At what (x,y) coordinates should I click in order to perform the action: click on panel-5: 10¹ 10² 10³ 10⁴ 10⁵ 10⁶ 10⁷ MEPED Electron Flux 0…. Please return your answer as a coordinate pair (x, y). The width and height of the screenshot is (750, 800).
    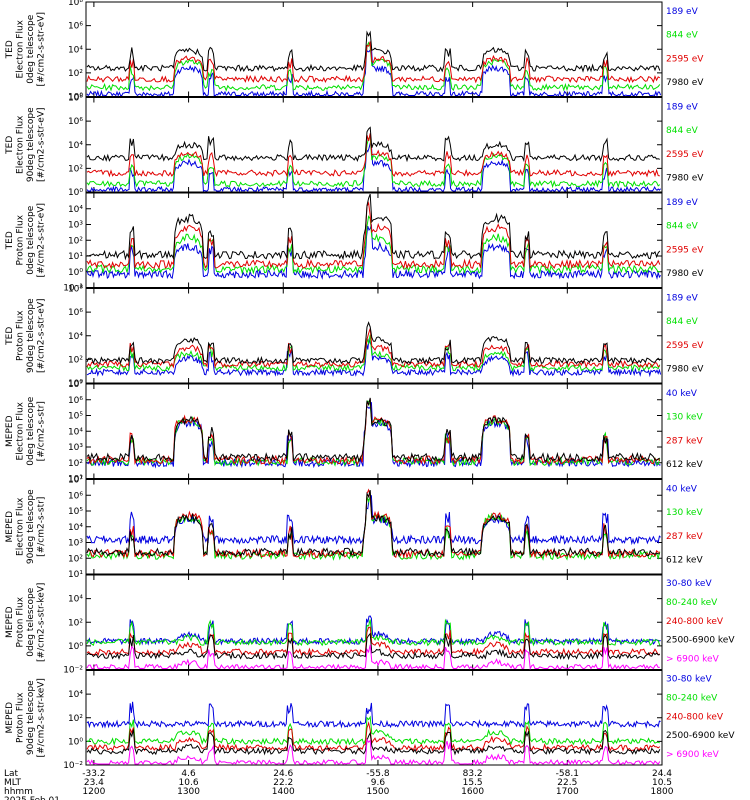
    Looking at the image, I should click on (354, 432).